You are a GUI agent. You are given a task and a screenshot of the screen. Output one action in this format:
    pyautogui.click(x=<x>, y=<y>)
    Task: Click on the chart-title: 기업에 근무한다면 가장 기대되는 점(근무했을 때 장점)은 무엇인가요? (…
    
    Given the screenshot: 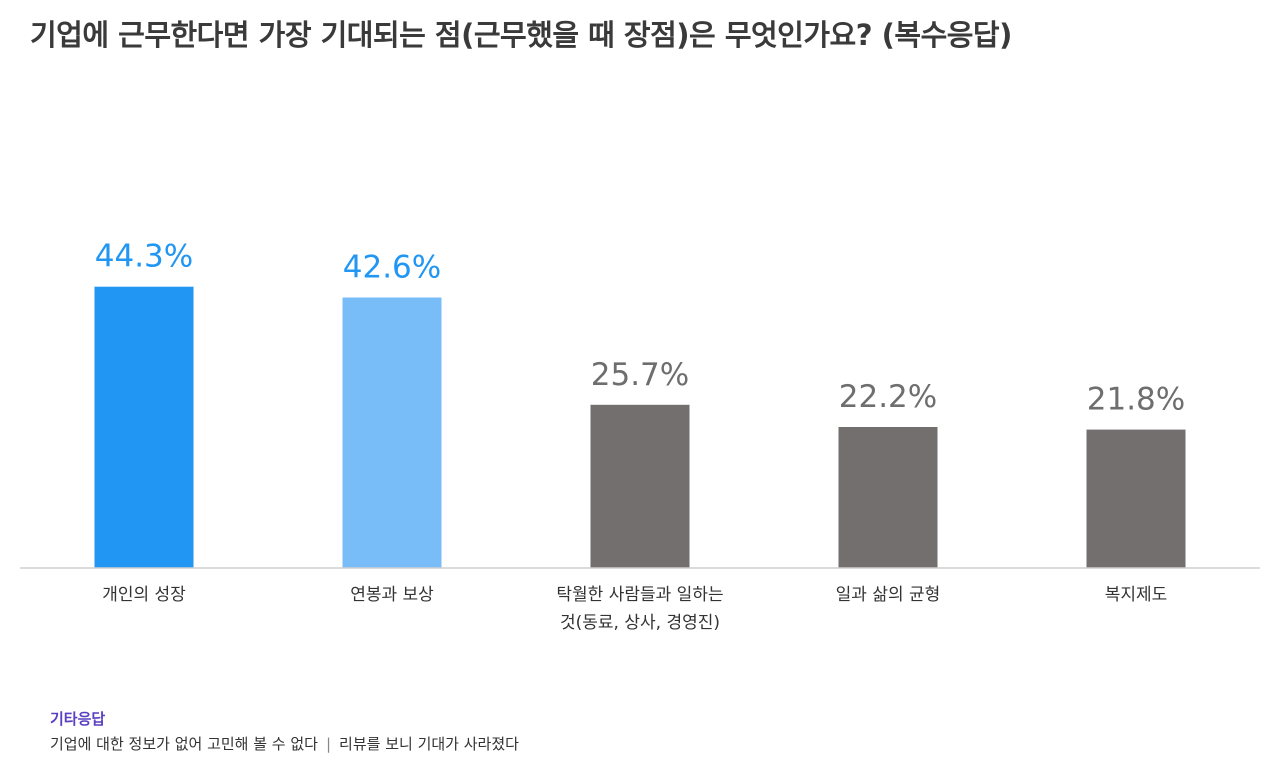 What is the action you would take?
    pyautogui.click(x=521, y=35)
    